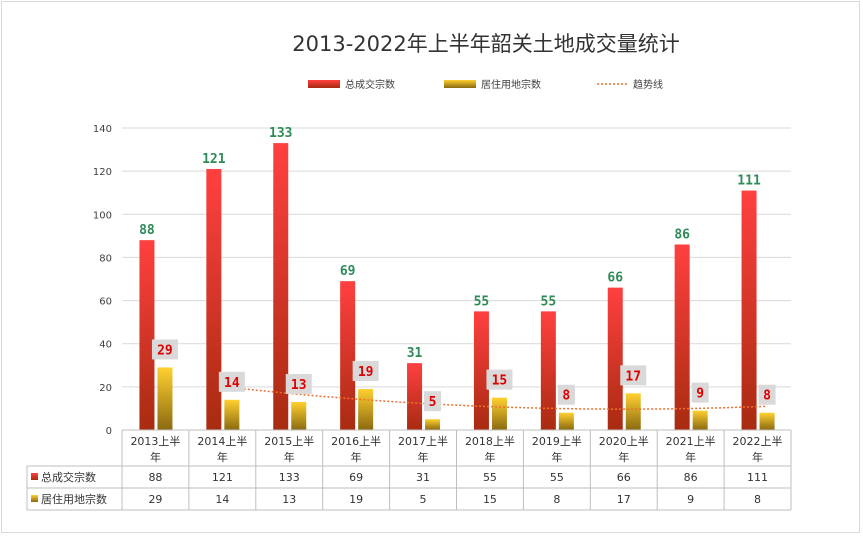 The image size is (863, 536). What do you see at coordinates (105, 302) in the screenshot?
I see `y-tick-label: 60` at bounding box center [105, 302].